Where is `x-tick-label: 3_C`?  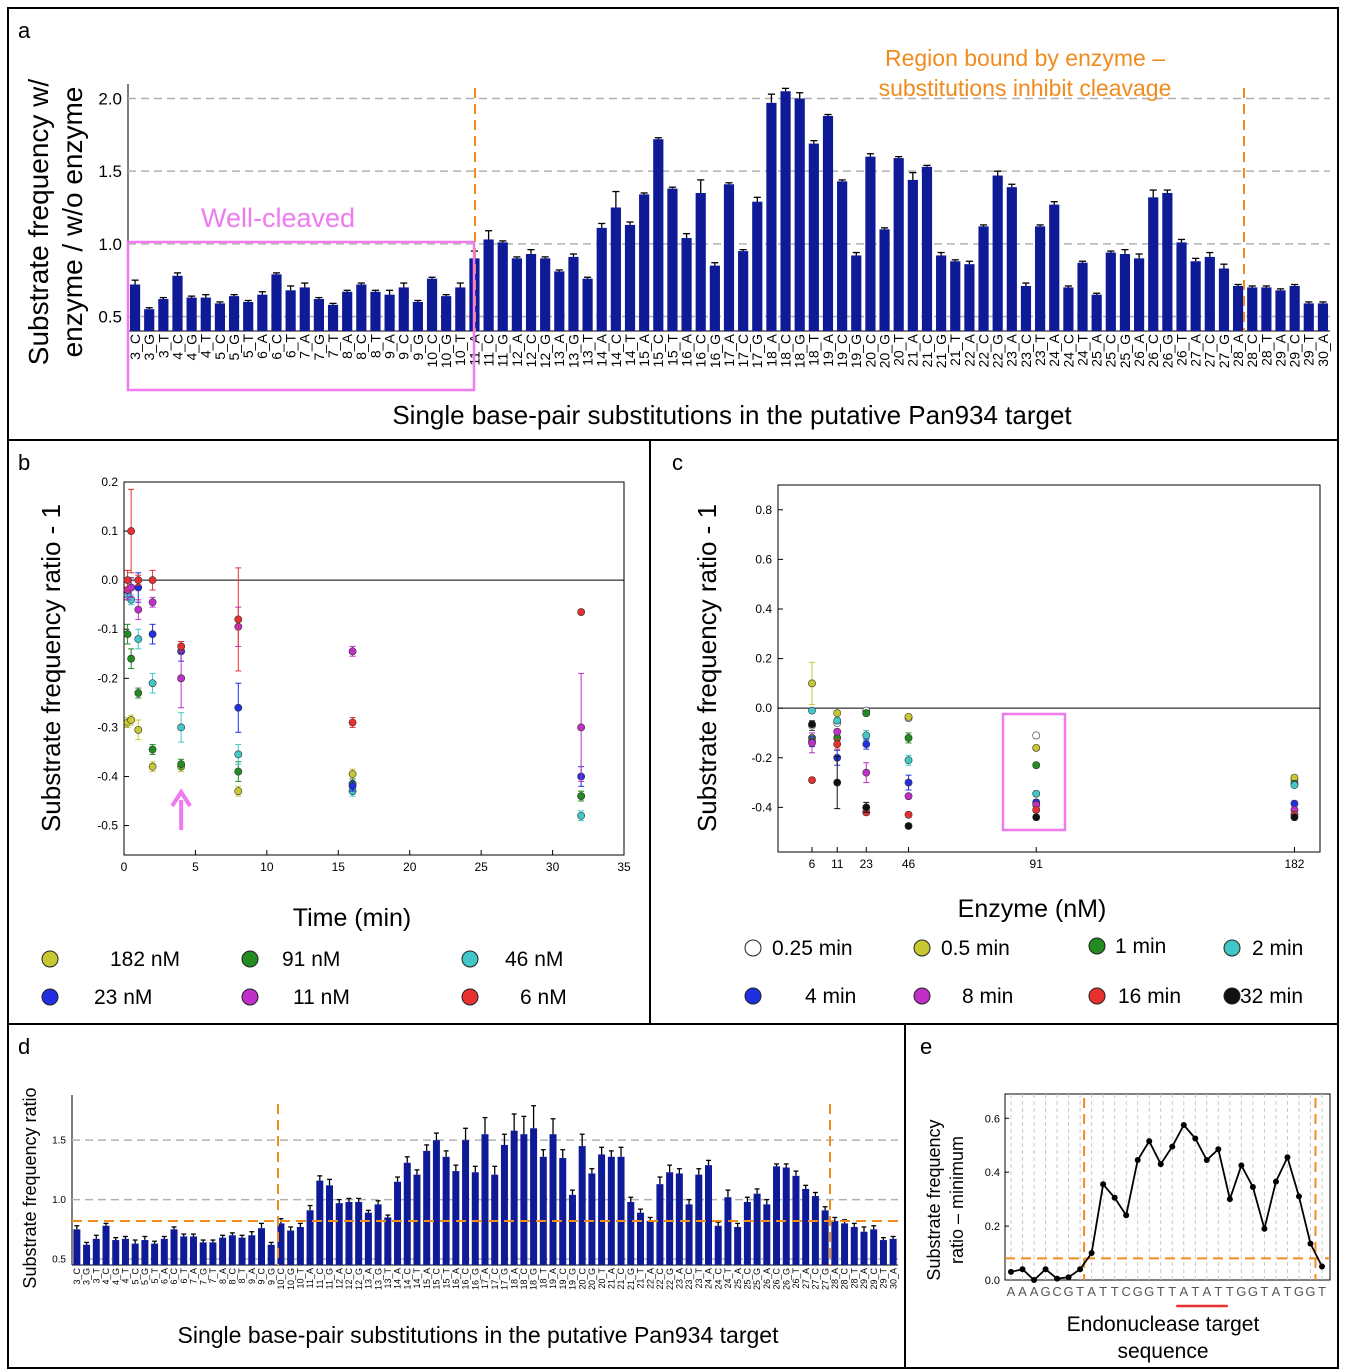
x-tick-label: 3_C is located at coordinates (77, 1276).